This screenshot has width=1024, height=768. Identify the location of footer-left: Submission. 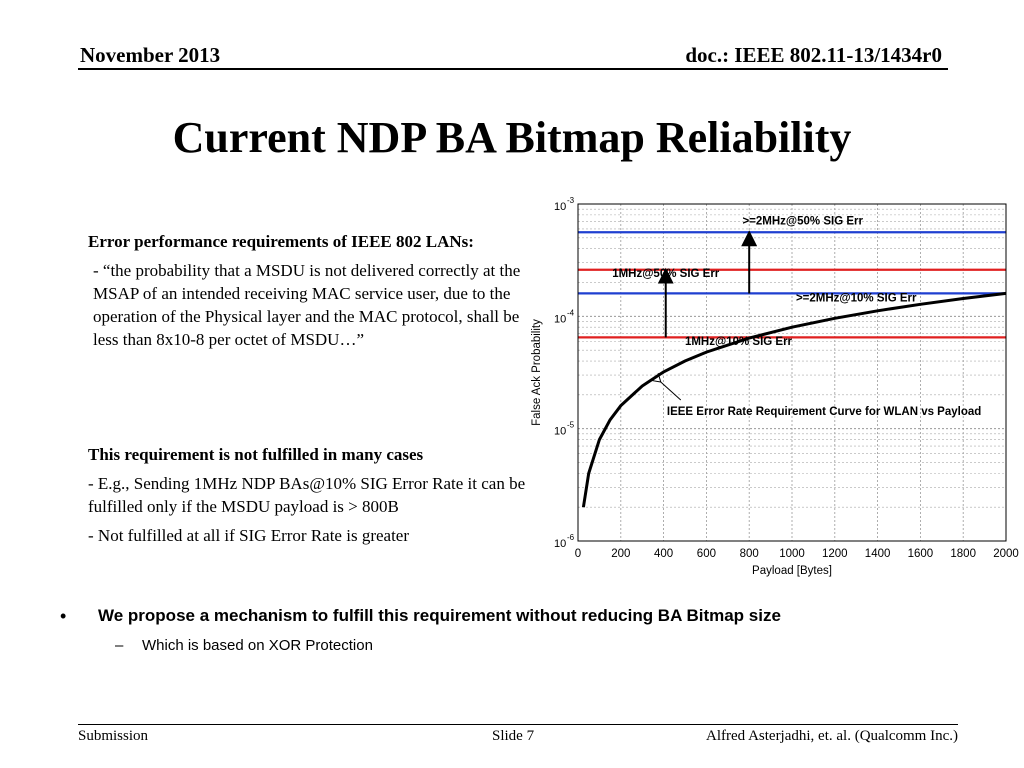
(113, 736).